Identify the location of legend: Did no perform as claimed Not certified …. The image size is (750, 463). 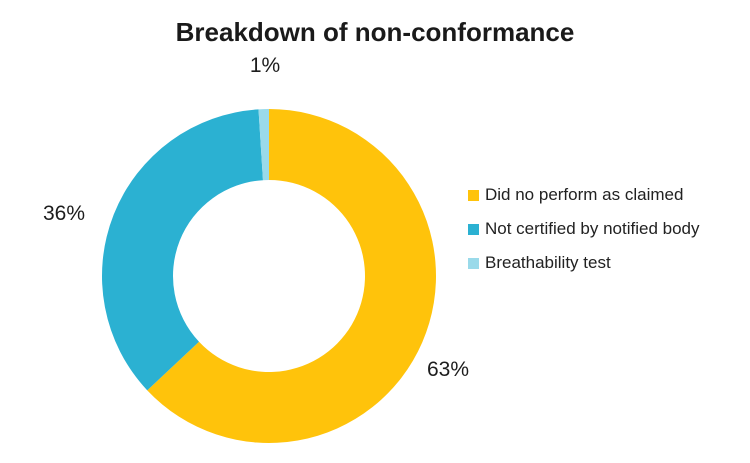
(584, 229).